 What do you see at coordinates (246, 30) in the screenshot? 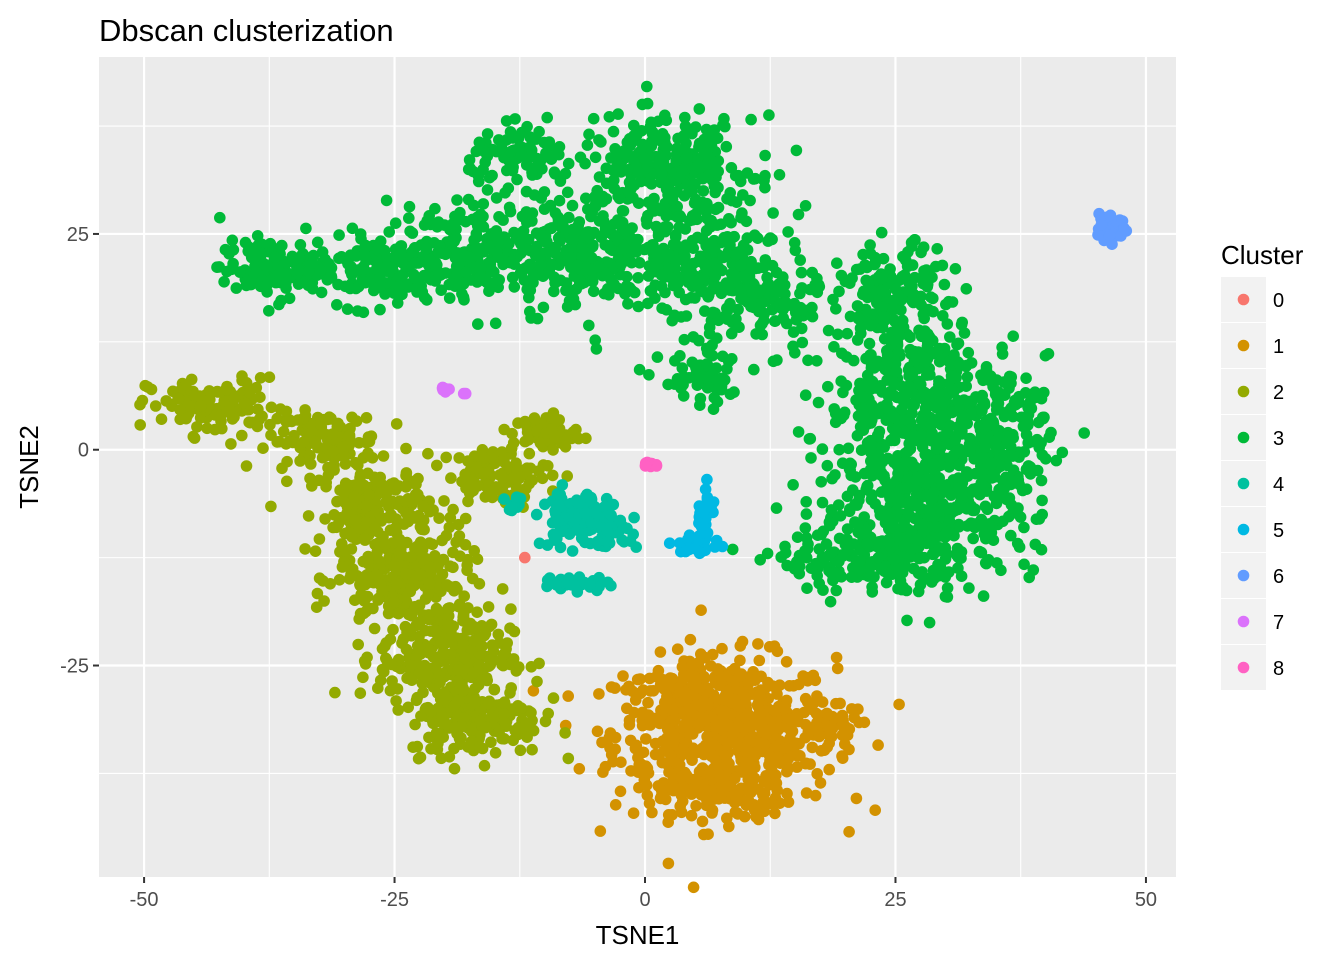
I see `chart-title: Dbscan clusterization` at bounding box center [246, 30].